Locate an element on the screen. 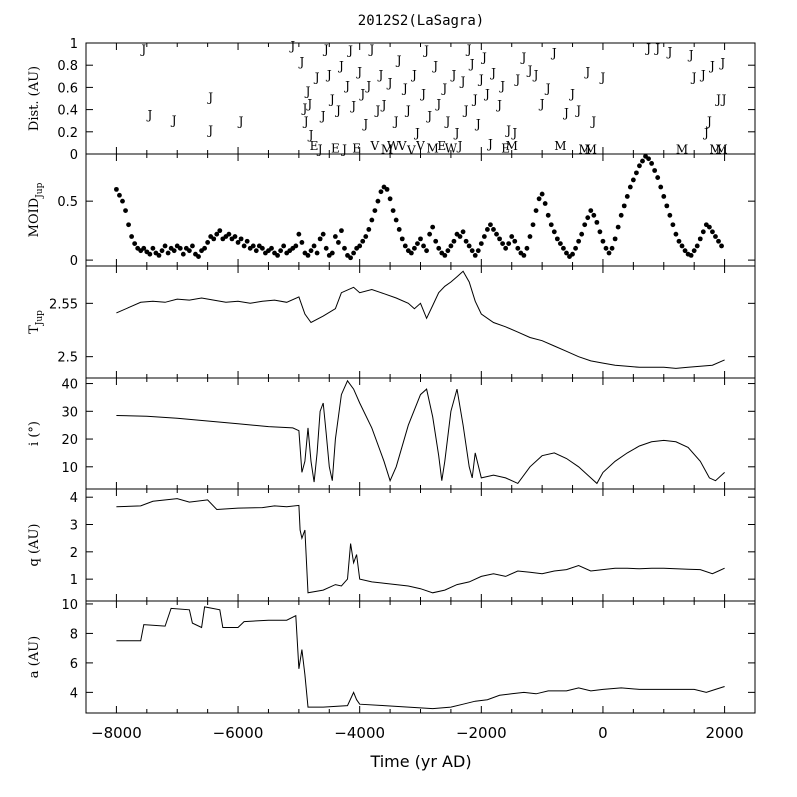 The height and width of the screenshot is (797, 797). y-tick-label: 20 is located at coordinates (69, 440).